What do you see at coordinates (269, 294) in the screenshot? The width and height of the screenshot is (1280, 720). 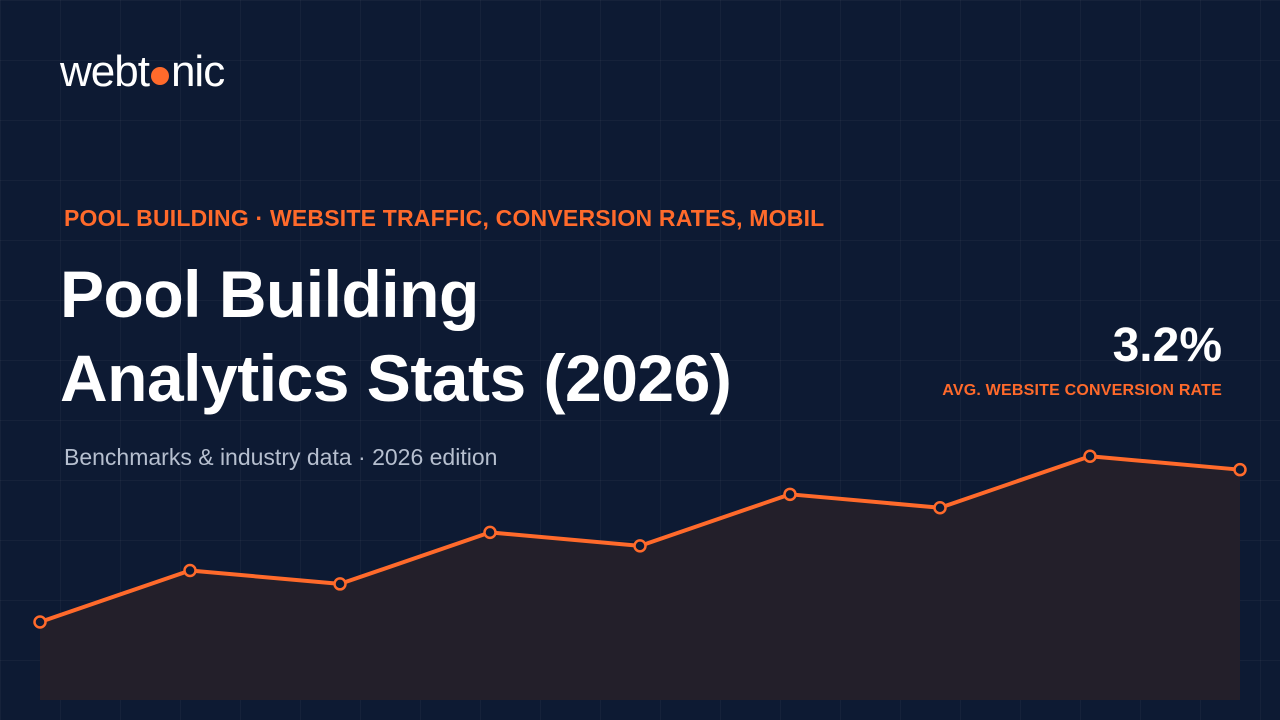 I see `title-line-1: Pool Building` at bounding box center [269, 294].